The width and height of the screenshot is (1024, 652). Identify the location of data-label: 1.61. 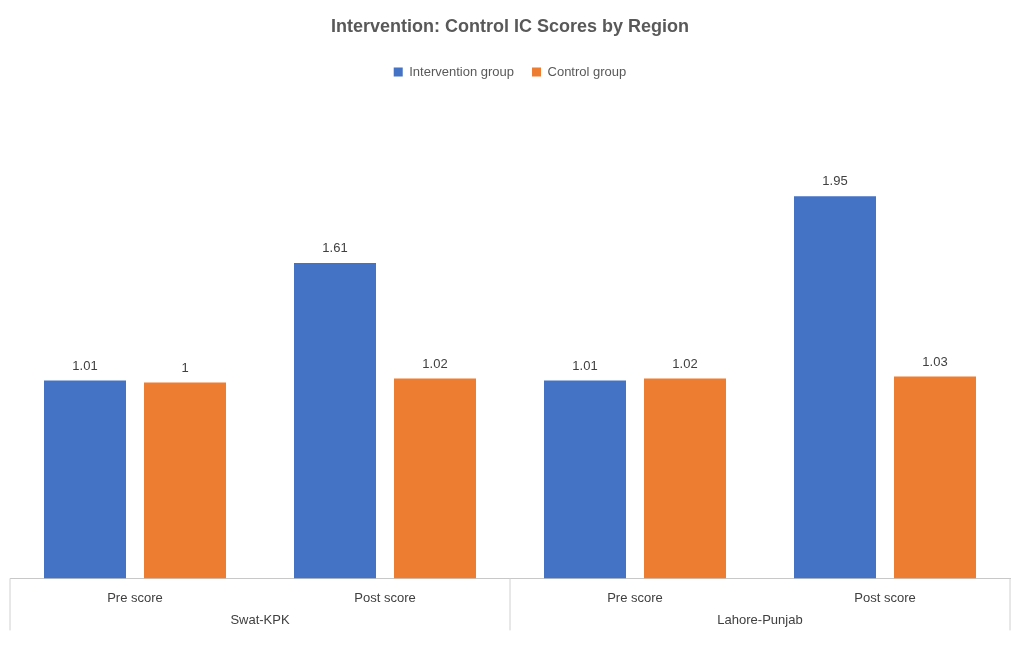
(335, 248).